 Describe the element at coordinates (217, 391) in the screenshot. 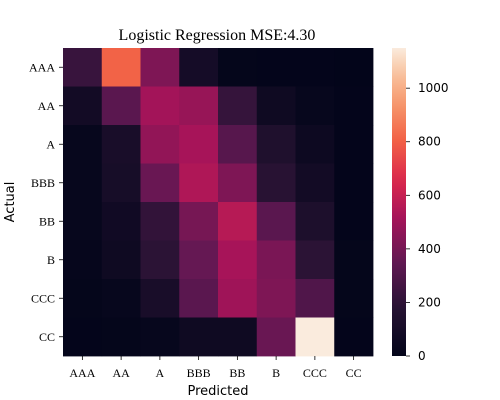

I see `x-axis-label: Predicted` at that location.